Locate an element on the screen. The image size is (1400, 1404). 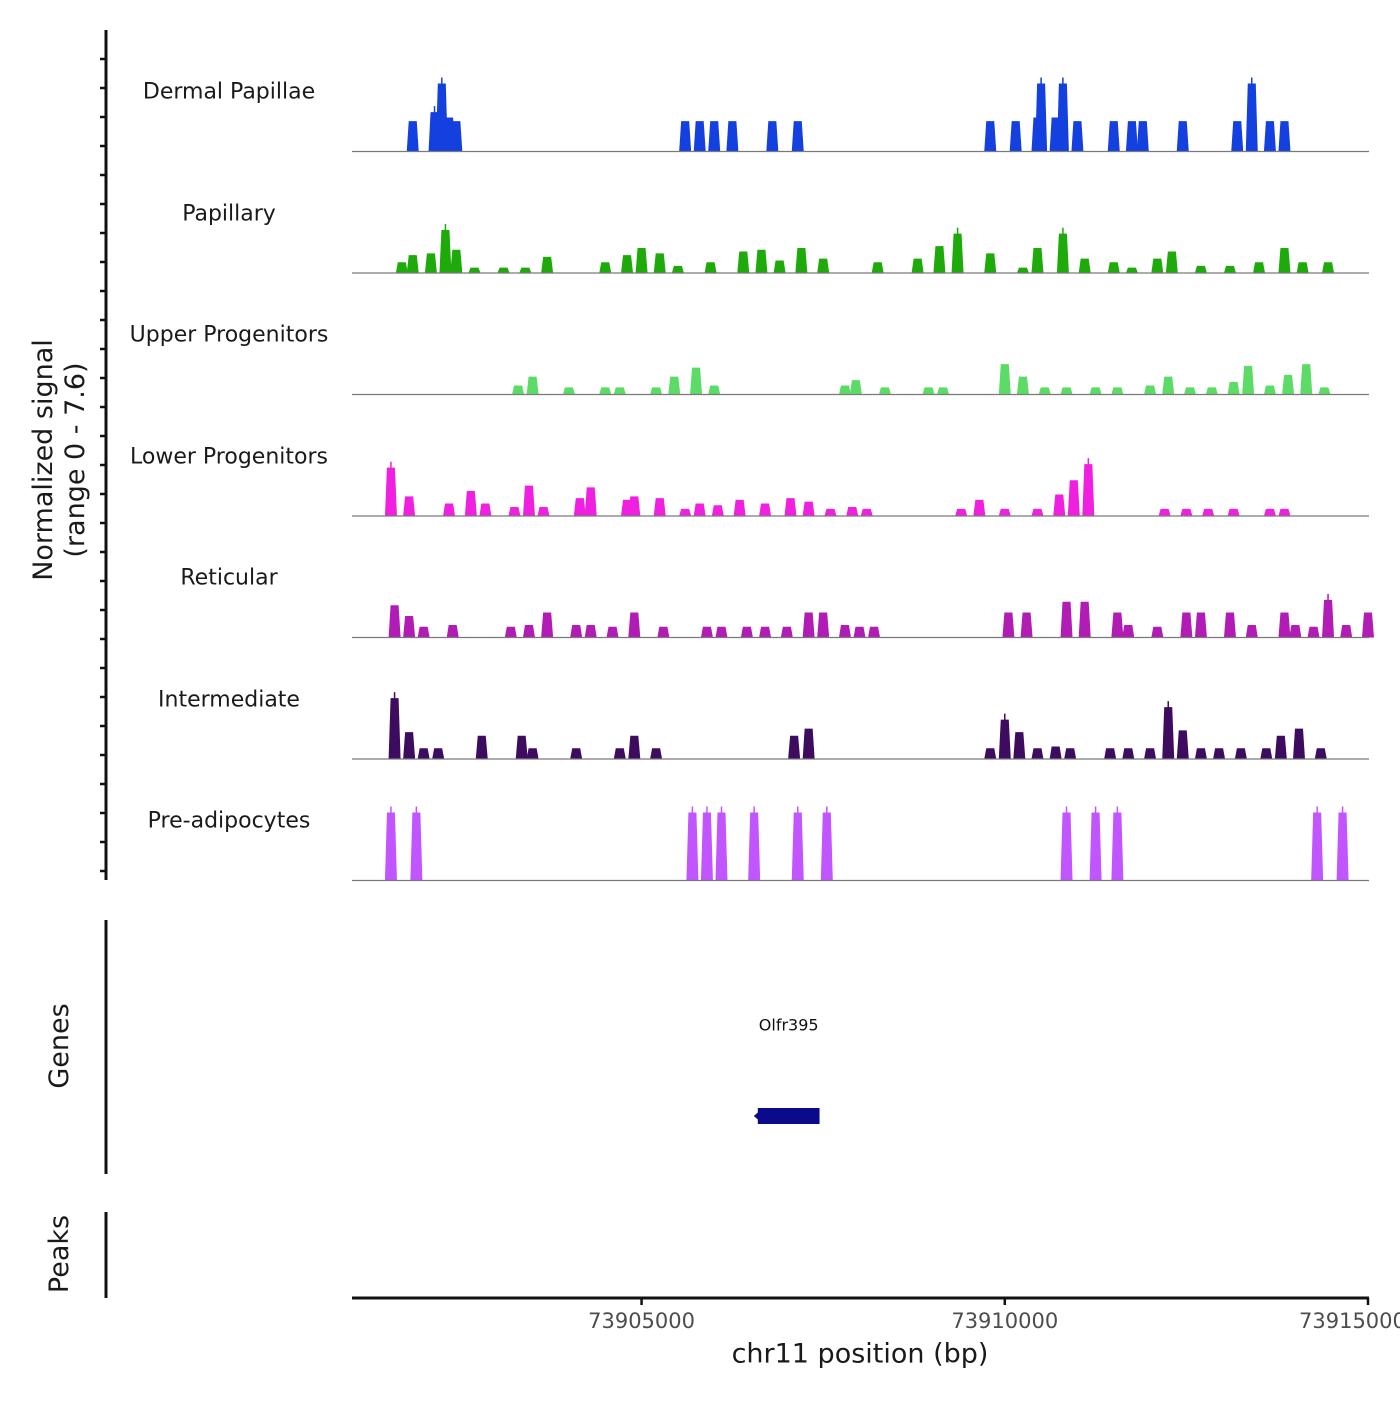
gene-body is located at coordinates (788, 1116).